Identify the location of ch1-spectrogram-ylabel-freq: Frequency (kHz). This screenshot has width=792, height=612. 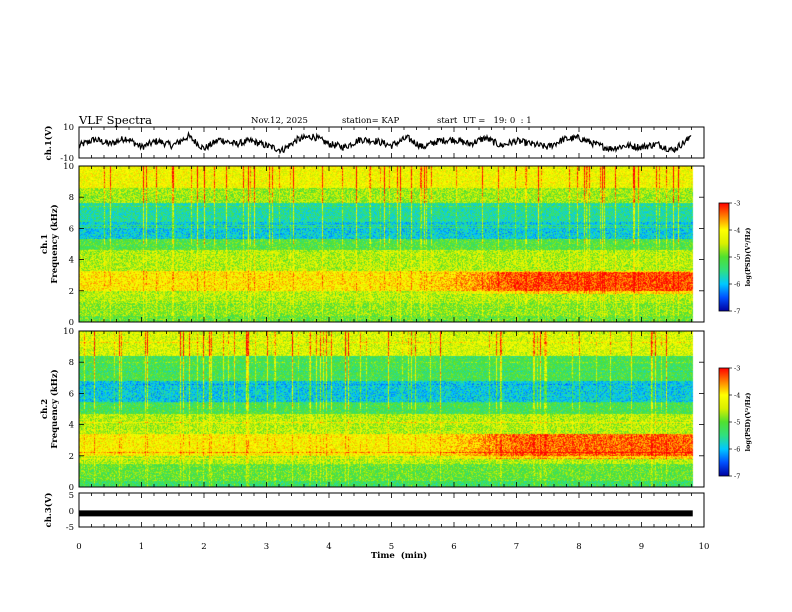
(54, 243).